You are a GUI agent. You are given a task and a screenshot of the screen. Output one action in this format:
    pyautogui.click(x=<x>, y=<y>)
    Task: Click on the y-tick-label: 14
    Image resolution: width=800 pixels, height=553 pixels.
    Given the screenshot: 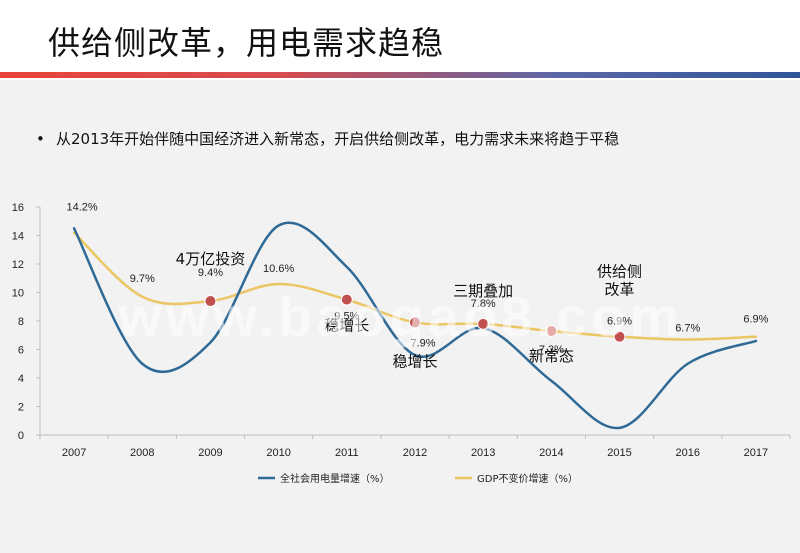 What is the action you would take?
    pyautogui.click(x=18, y=237)
    